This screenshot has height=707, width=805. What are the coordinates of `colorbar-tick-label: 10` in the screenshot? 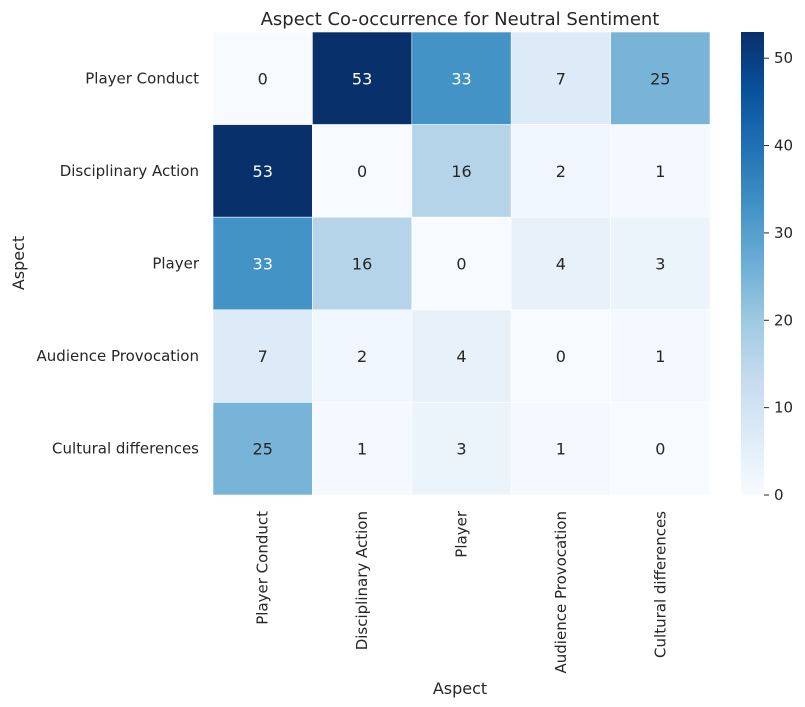 It's located at (783, 408).